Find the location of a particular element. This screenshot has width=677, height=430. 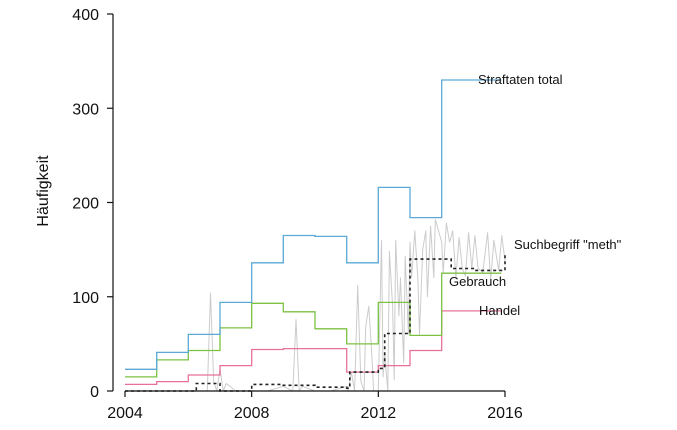

y-axis-title: Häufigkeit is located at coordinates (43, 191).